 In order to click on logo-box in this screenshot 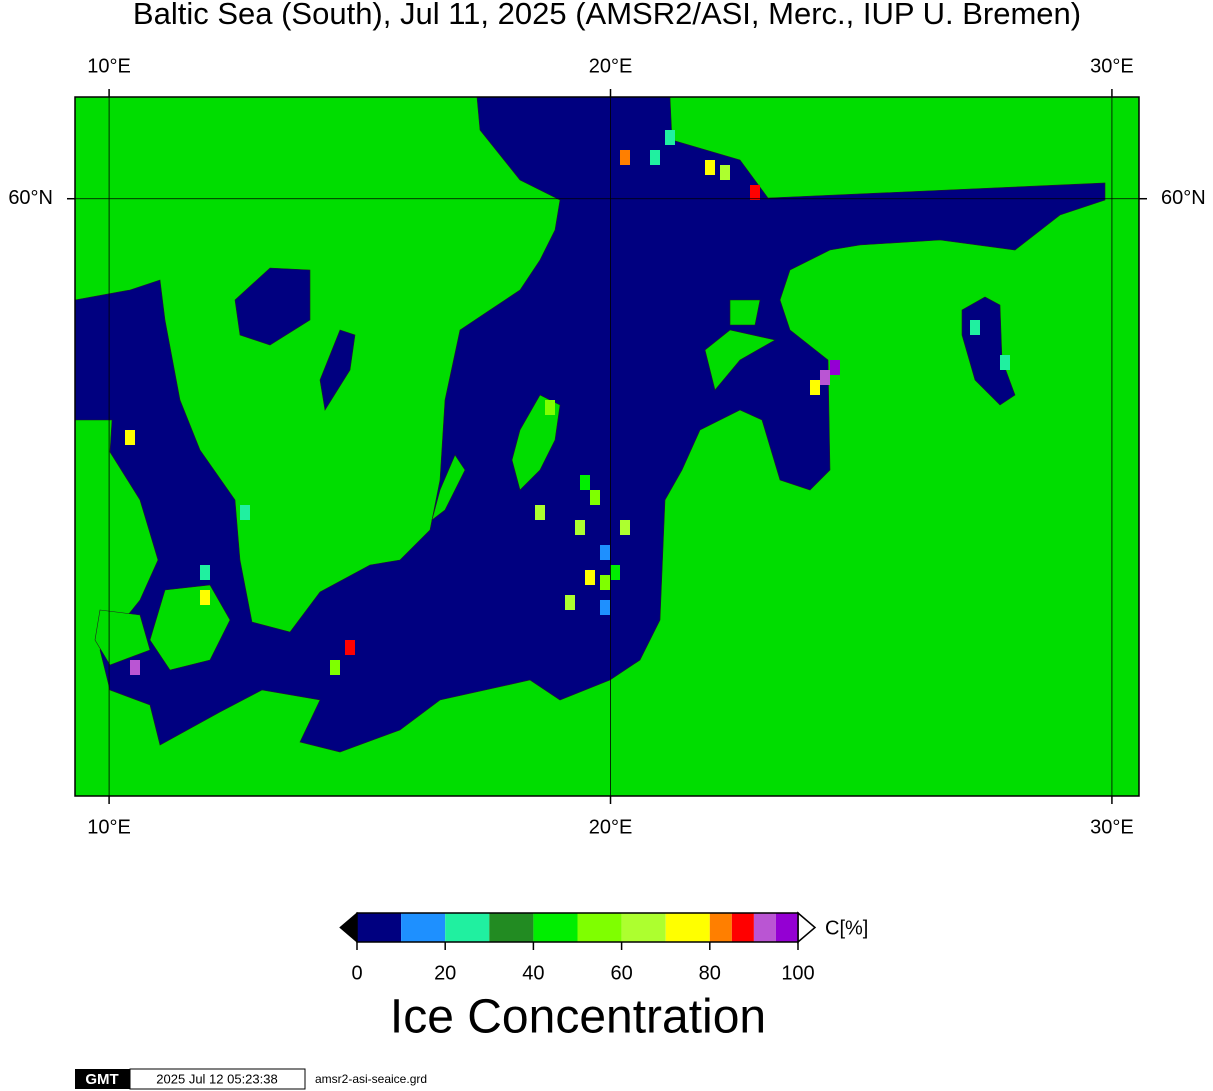, I will do `click(102, 1079)`.